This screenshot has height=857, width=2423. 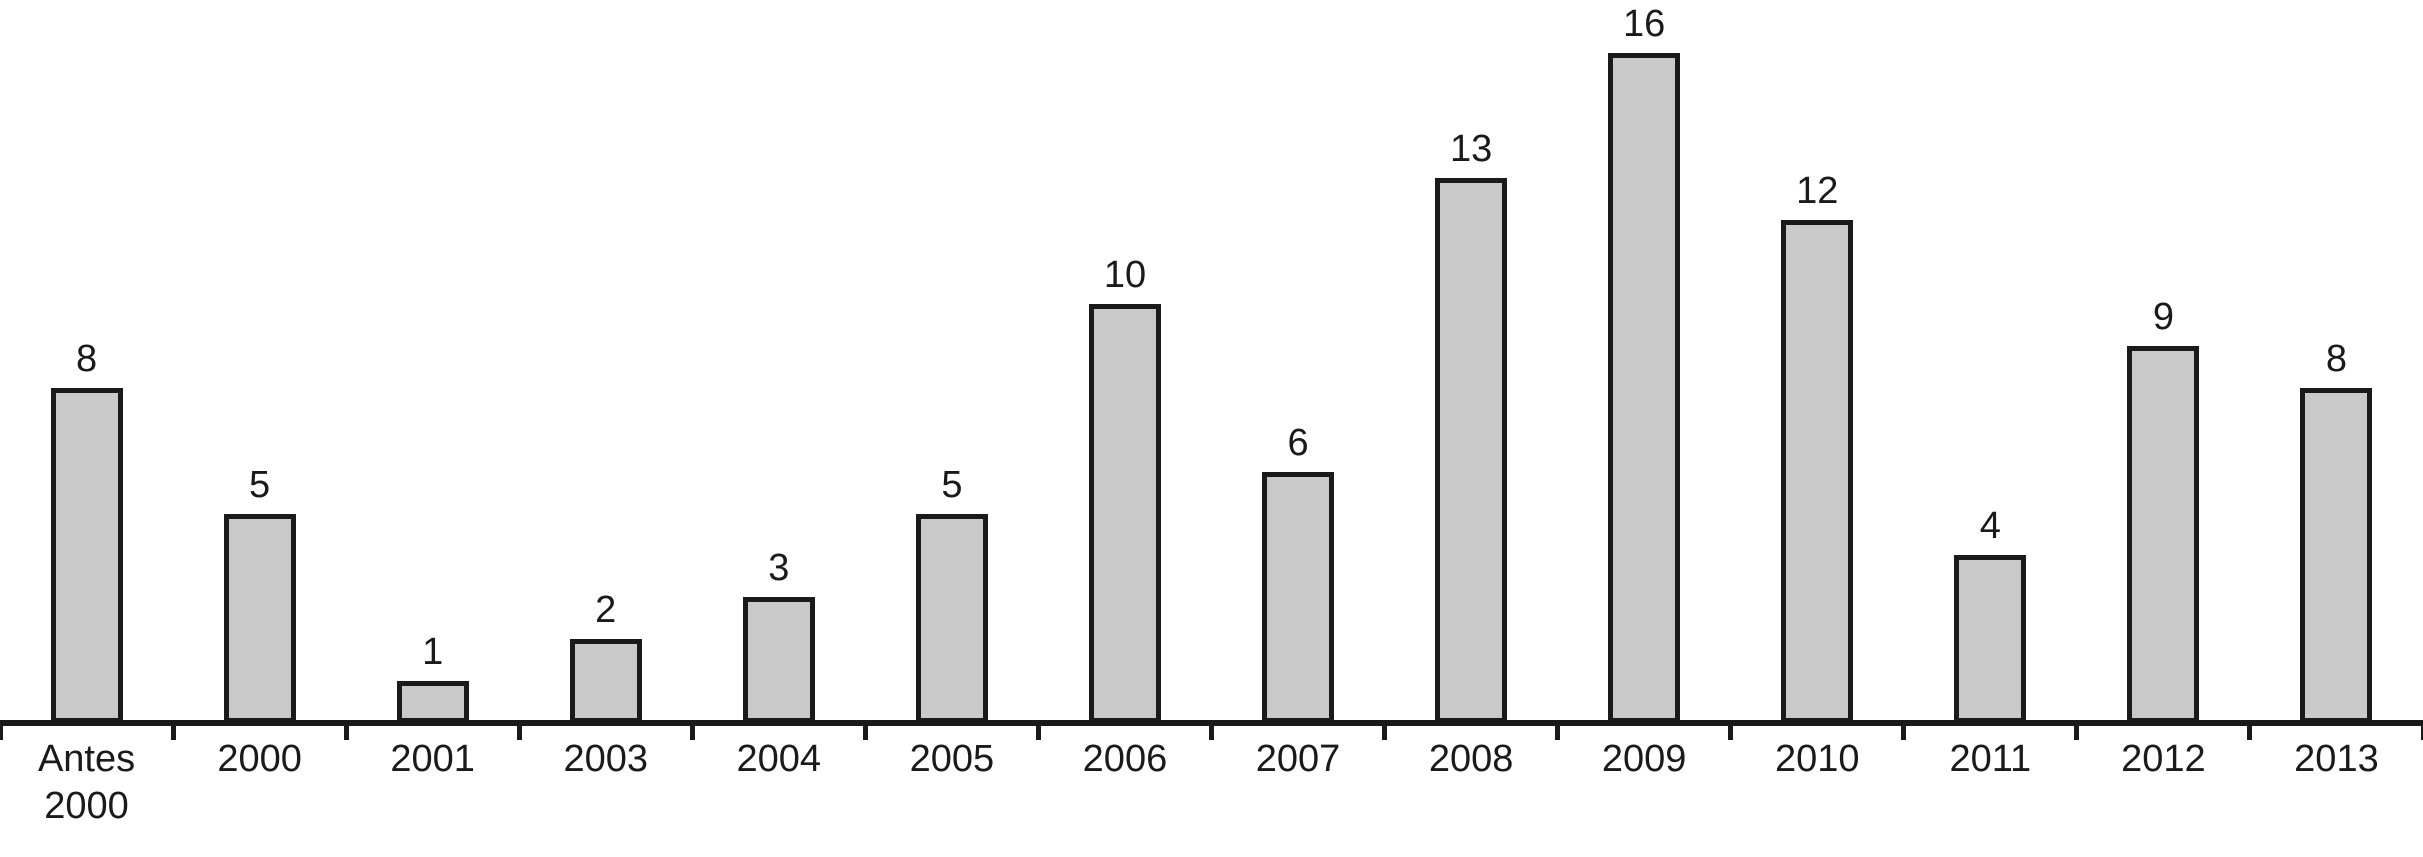 What do you see at coordinates (1471, 759) in the screenshot?
I see `x-axis-category-label: 2008` at bounding box center [1471, 759].